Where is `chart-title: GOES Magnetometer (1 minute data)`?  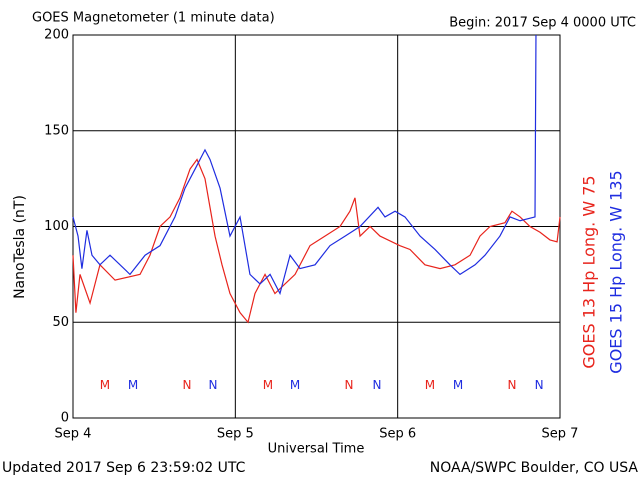
chart-title: GOES Magnetometer (1 minute data) is located at coordinates (153, 18).